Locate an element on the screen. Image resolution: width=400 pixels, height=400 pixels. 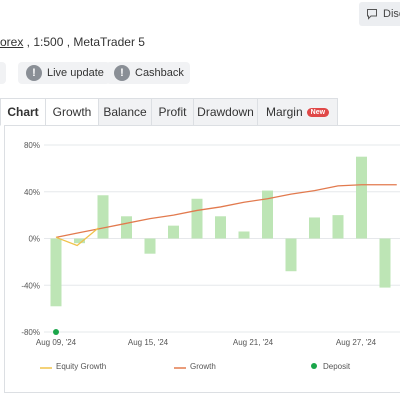
tab-growth-label: Growth is located at coordinates (72, 112).